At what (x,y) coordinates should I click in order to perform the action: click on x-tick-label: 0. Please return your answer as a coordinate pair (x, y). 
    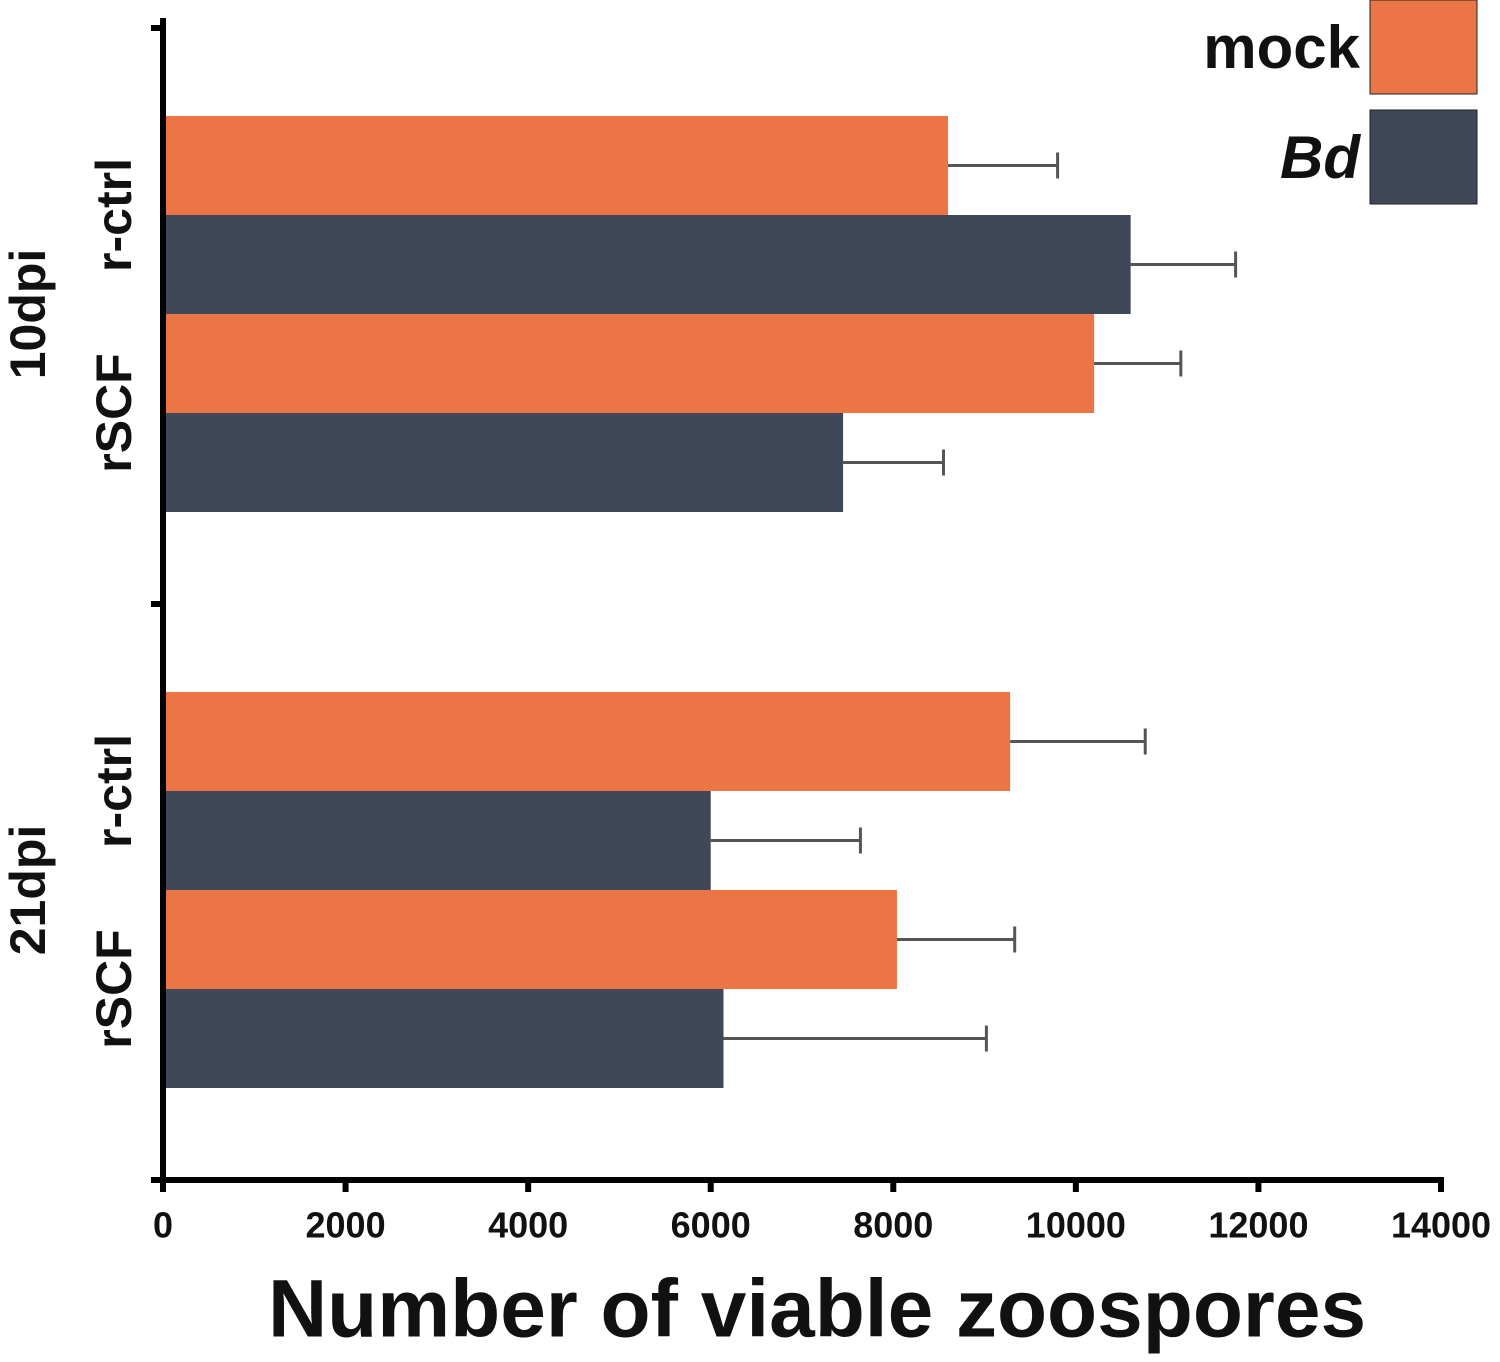
    Looking at the image, I should click on (163, 1225).